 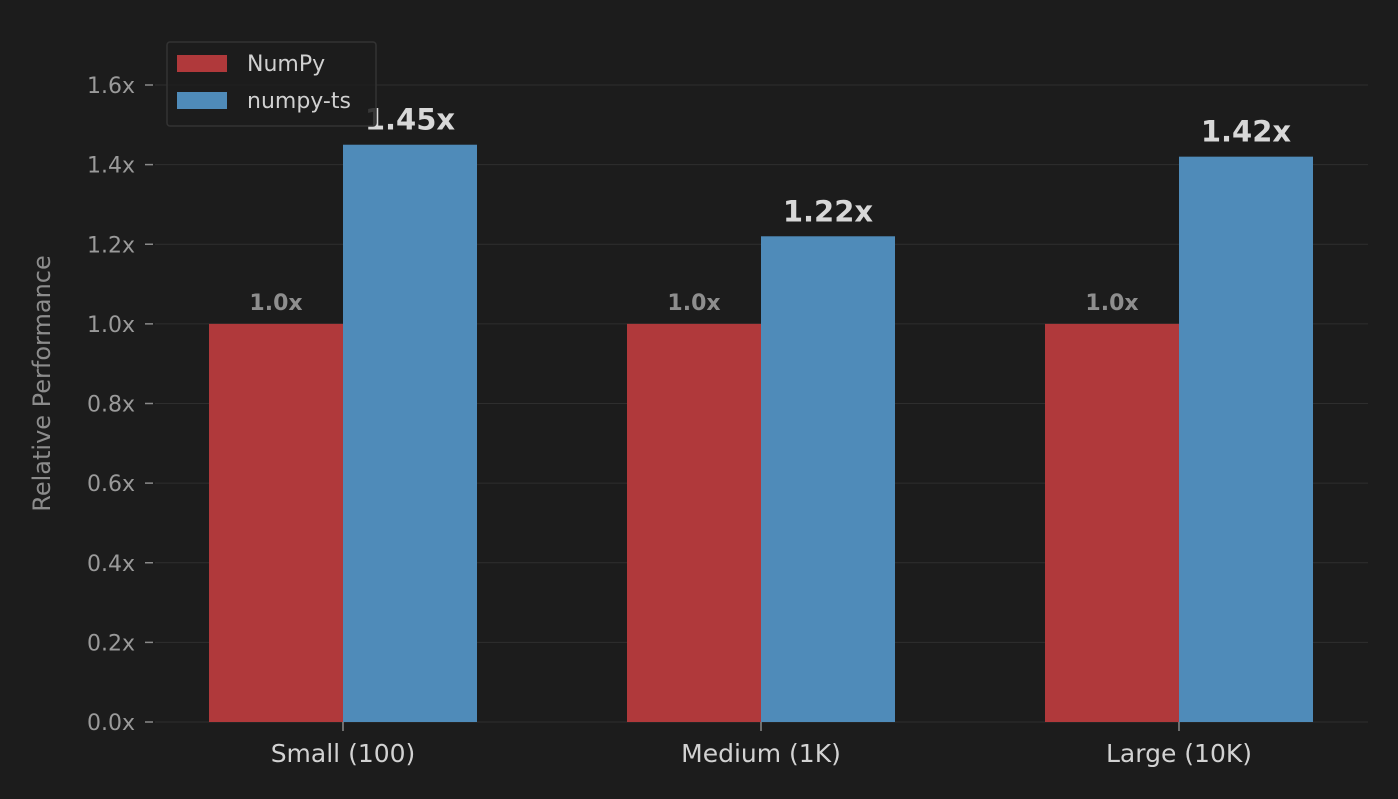 What do you see at coordinates (111, 325) in the screenshot?
I see `y-tick-label: 1.0x` at bounding box center [111, 325].